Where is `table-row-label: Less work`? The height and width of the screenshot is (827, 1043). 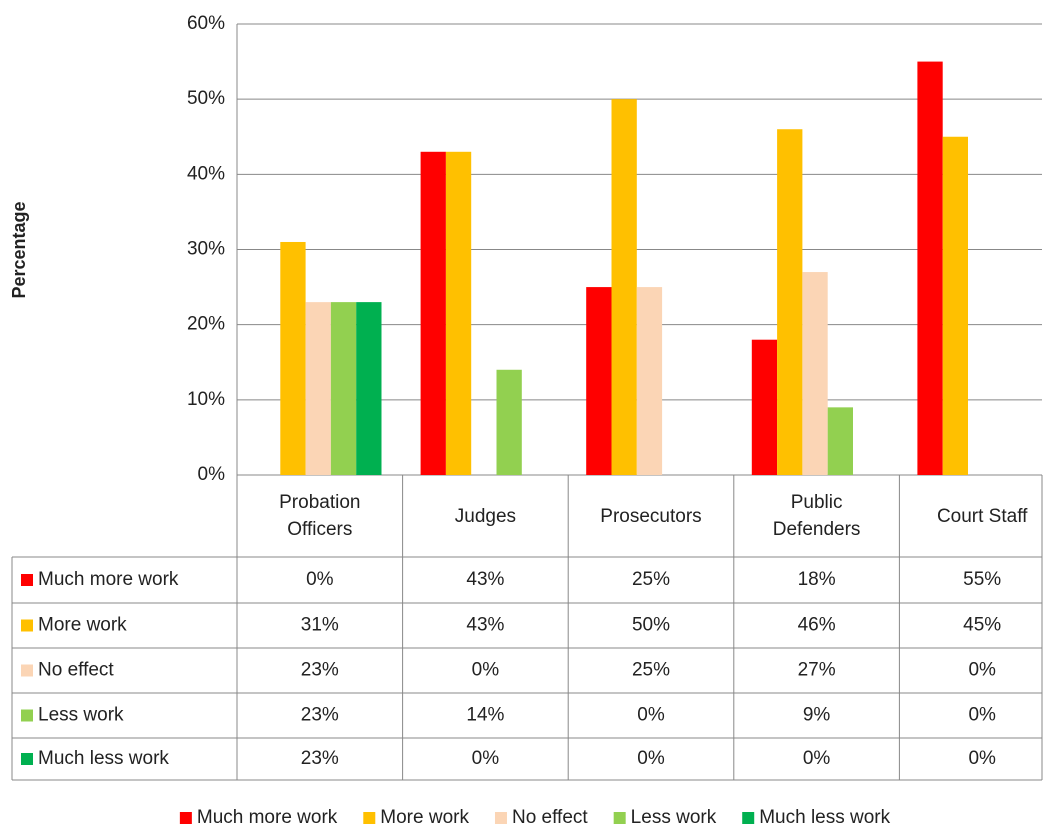
table-row-label: Less work is located at coordinates (81, 715).